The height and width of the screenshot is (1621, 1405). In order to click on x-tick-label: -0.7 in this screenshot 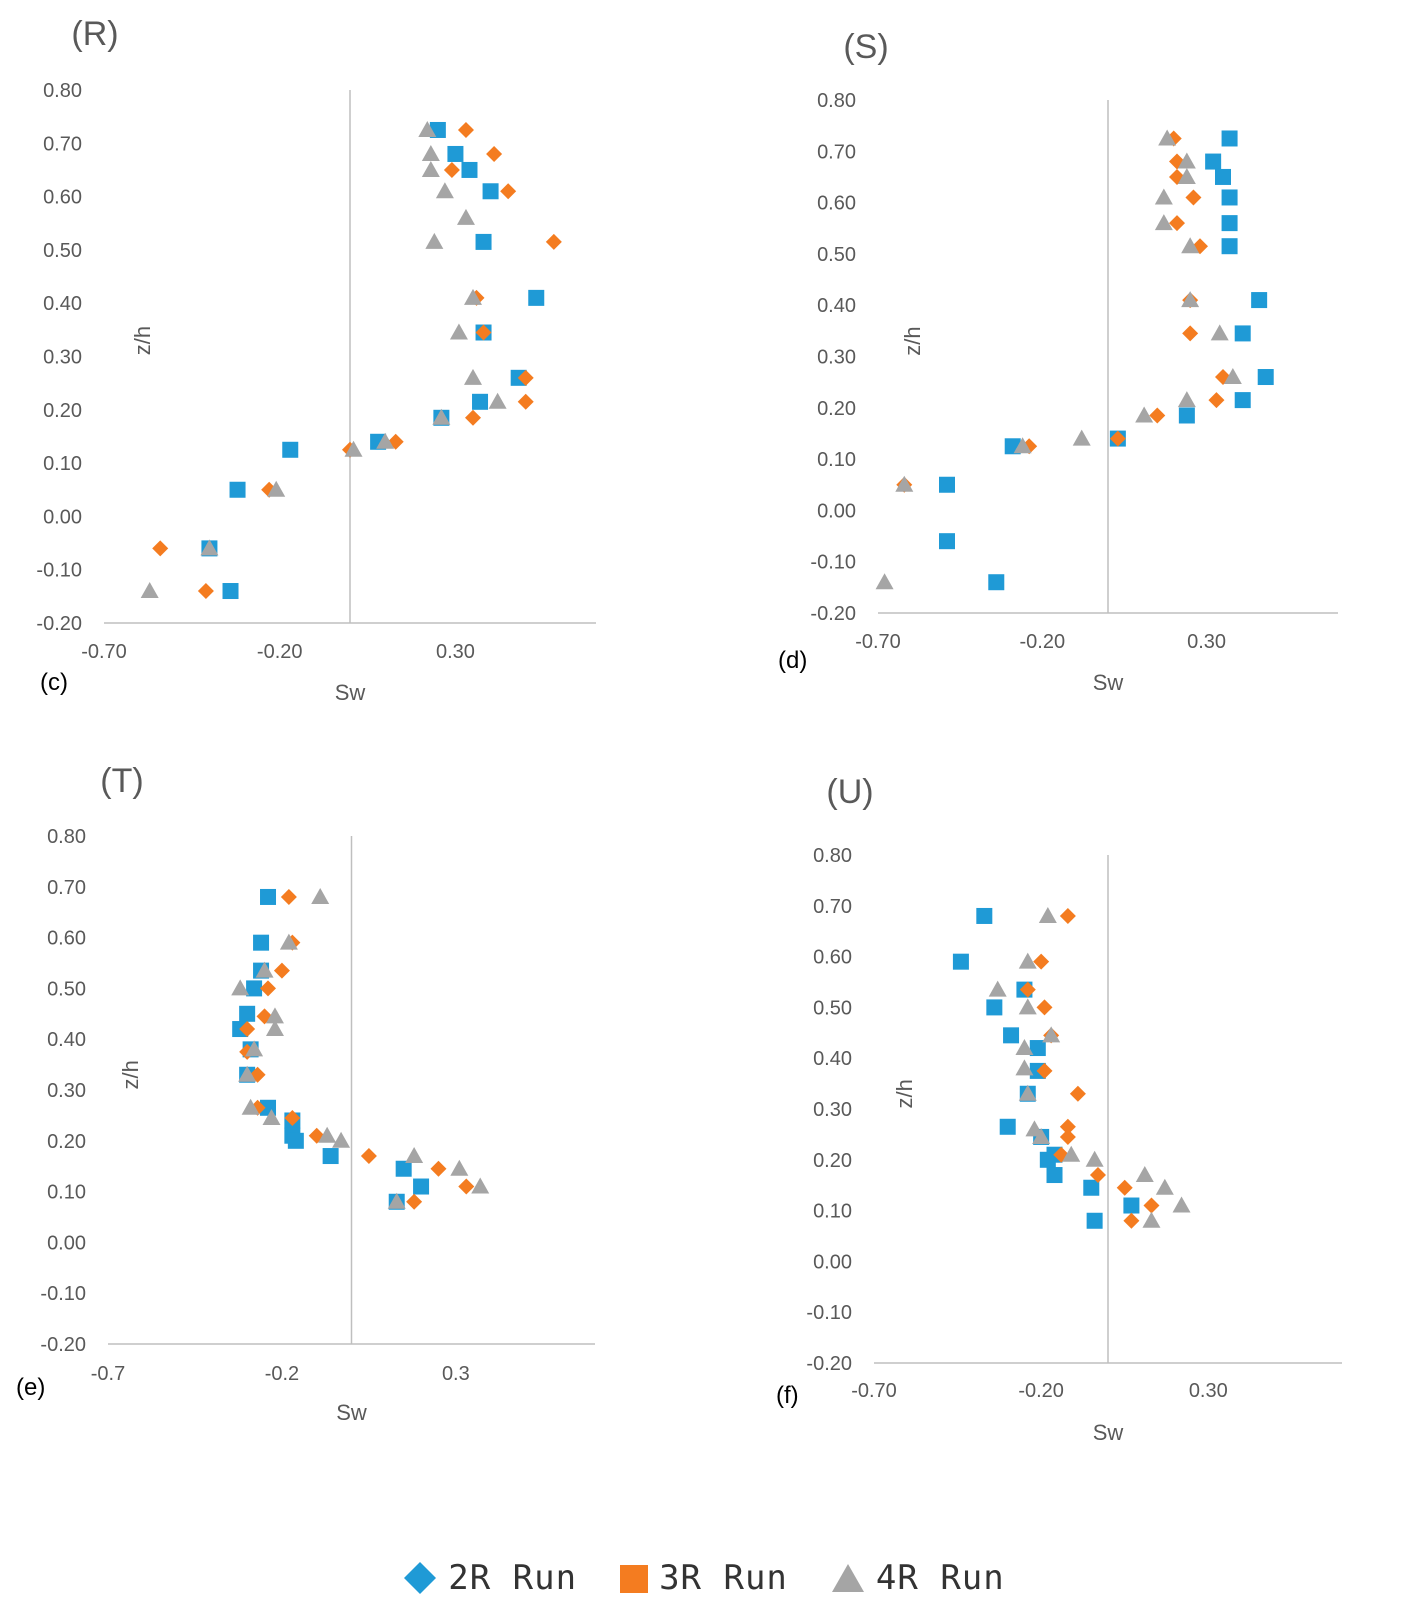, I will do `click(108, 1374)`.